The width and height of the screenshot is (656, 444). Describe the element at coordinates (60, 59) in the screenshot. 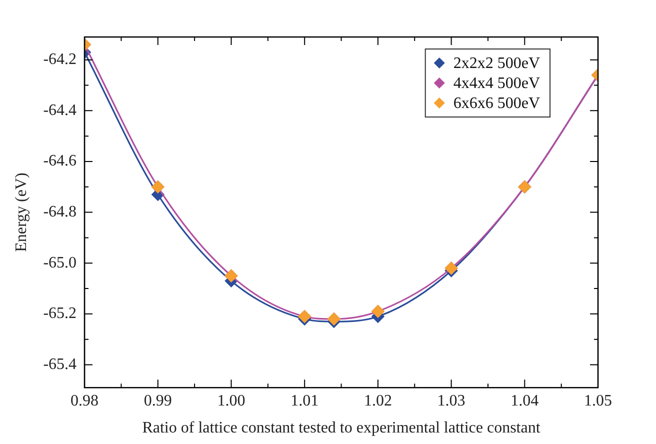

I see `y-tick-label: -64.2` at that location.